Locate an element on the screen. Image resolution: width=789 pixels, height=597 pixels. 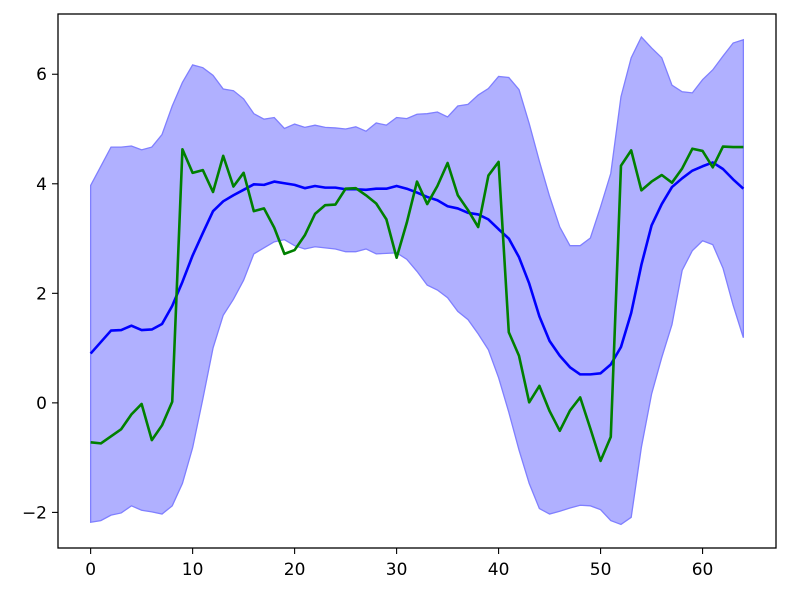
x-axis: 0 10 20 30 40 50 60 is located at coordinates (399, 564).